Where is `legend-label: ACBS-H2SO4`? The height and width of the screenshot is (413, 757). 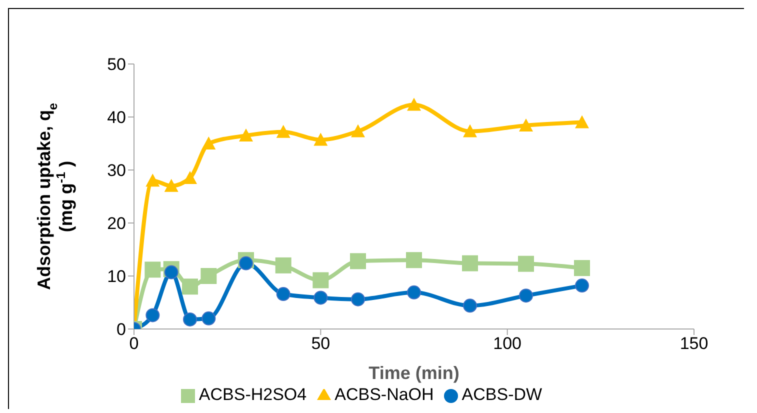 legend-label: ACBS-H2SO4 is located at coordinates (252, 394).